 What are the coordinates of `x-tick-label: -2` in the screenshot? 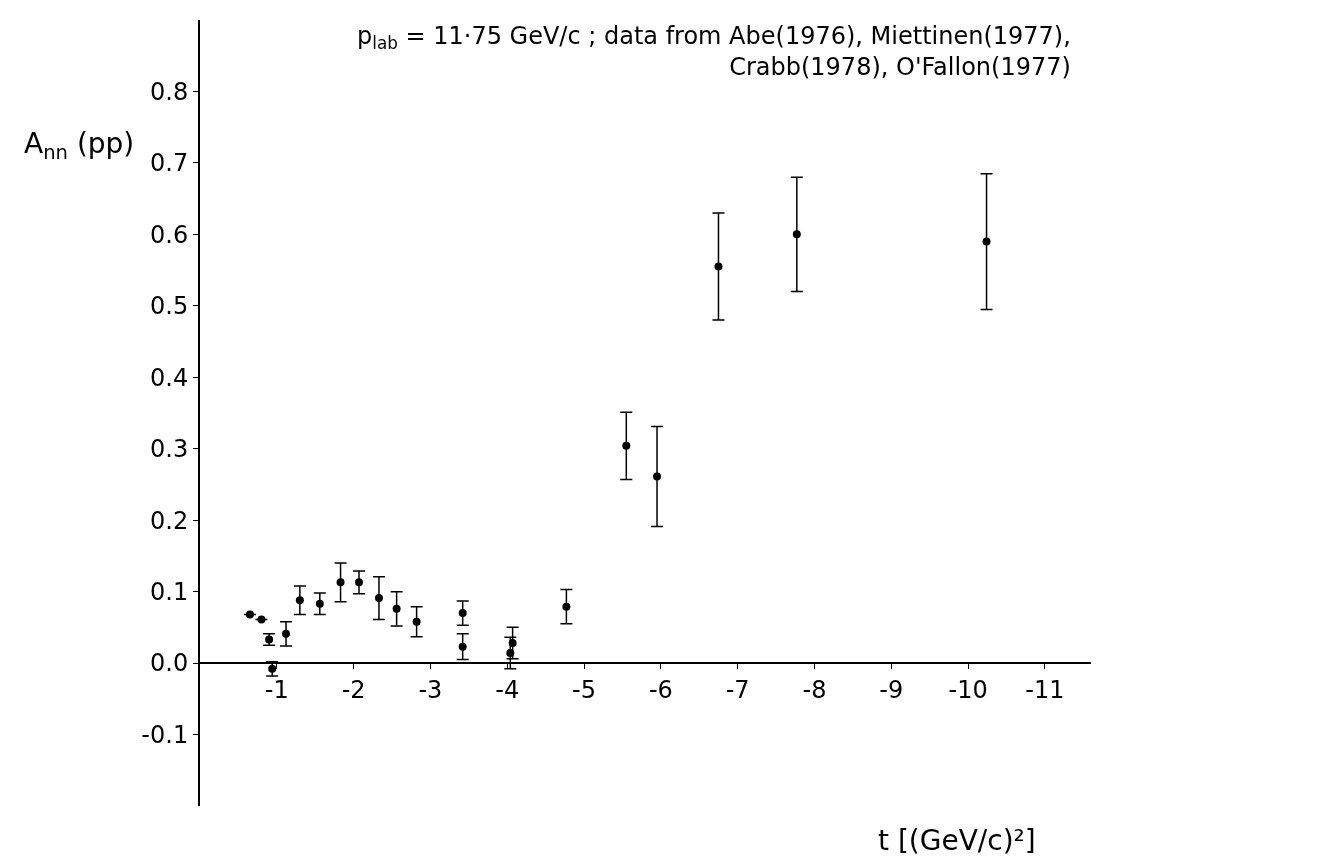 It's located at (353, 689).